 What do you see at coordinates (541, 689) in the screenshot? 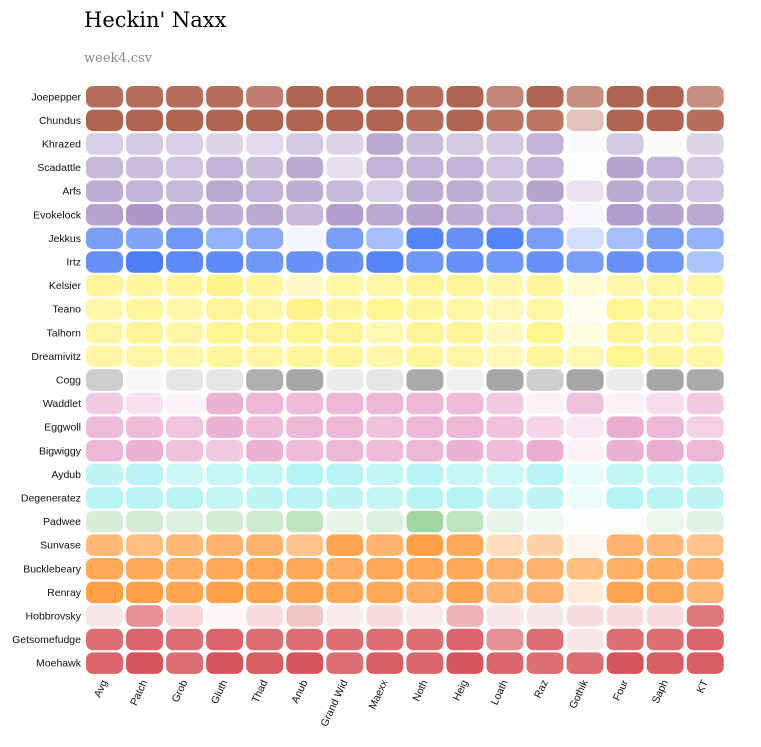
I see `column-label: Raz` at bounding box center [541, 689].